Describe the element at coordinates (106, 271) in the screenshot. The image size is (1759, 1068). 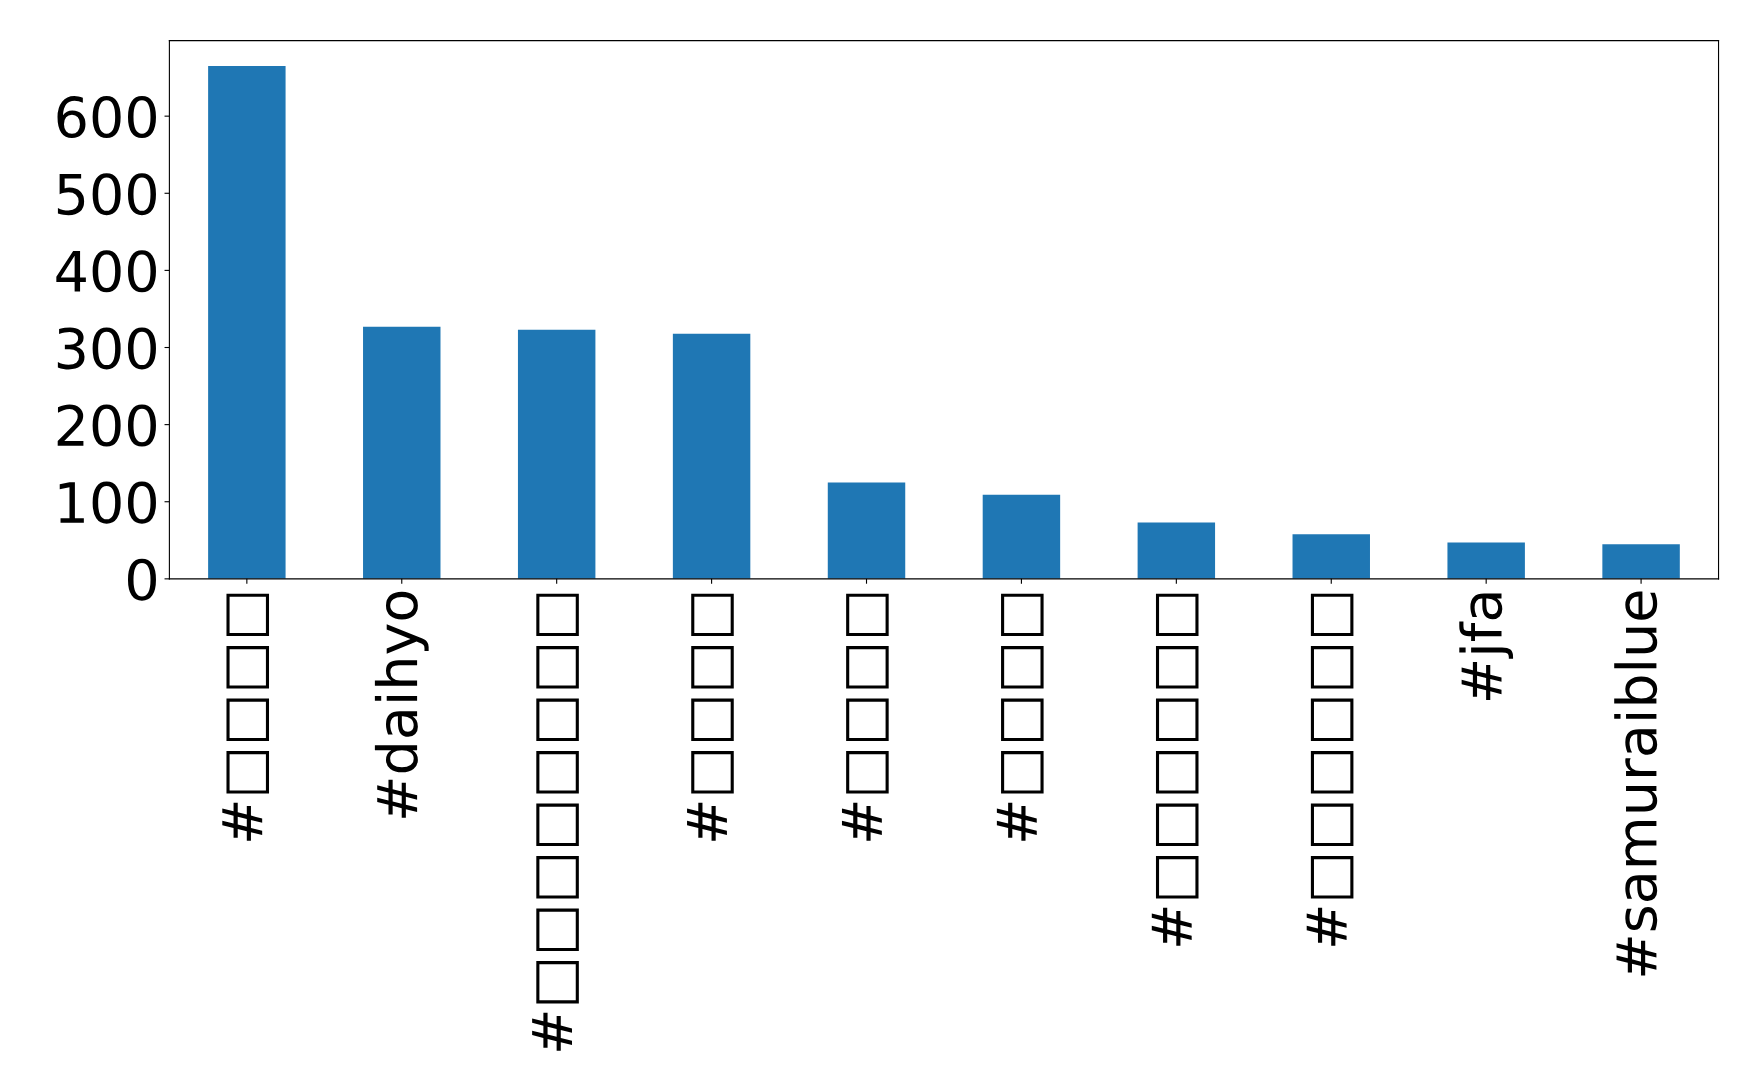
I see `y-tick-label: 400` at that location.